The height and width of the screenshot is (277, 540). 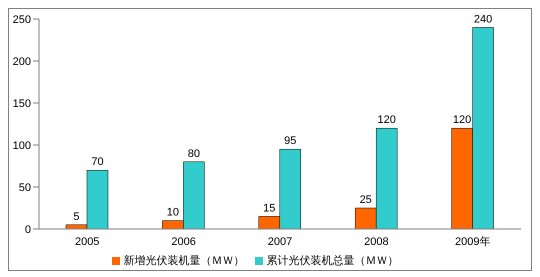 What do you see at coordinates (27, 230) in the screenshot?
I see `y-tick-label: 0` at bounding box center [27, 230].